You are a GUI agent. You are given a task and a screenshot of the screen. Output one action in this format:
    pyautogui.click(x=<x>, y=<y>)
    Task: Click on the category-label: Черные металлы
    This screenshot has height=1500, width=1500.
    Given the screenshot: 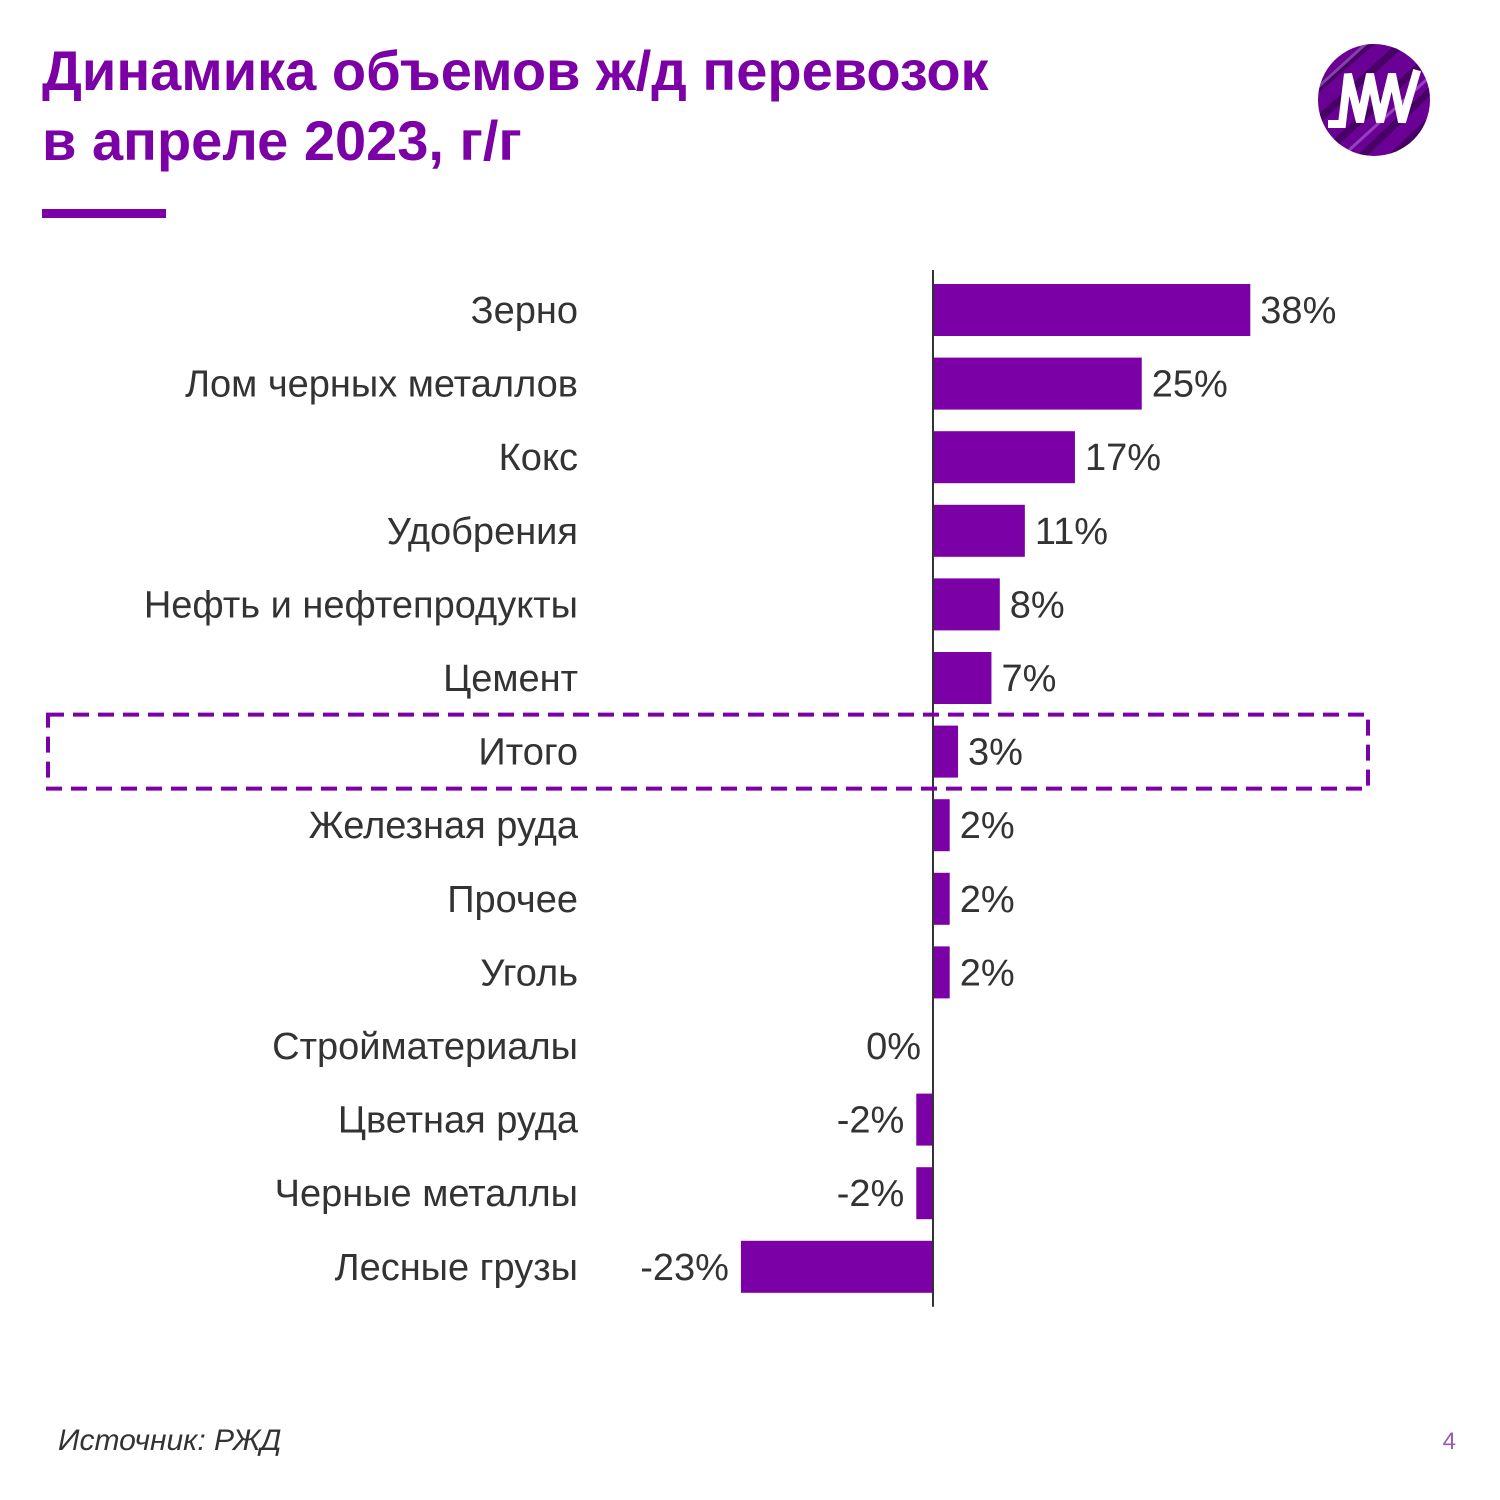 What is the action you would take?
    pyautogui.click(x=426, y=1194)
    